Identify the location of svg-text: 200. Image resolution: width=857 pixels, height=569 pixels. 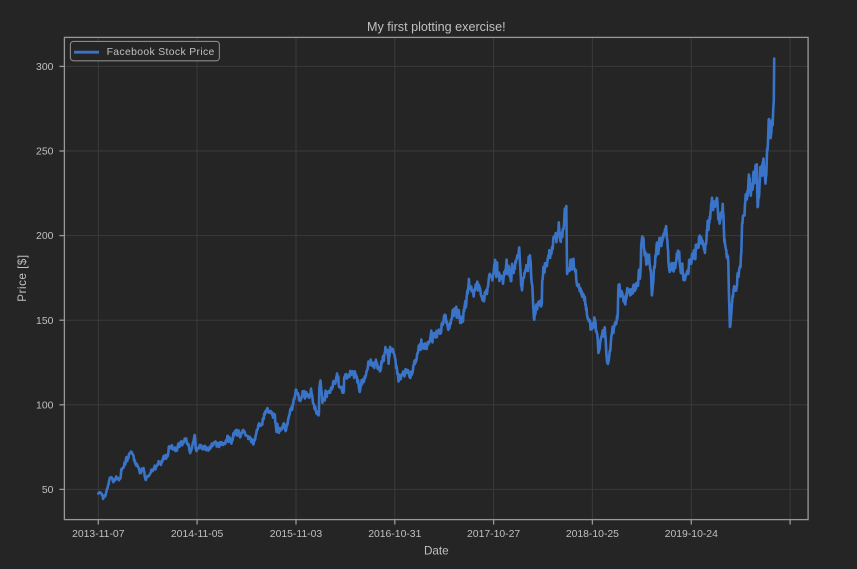
(45, 236).